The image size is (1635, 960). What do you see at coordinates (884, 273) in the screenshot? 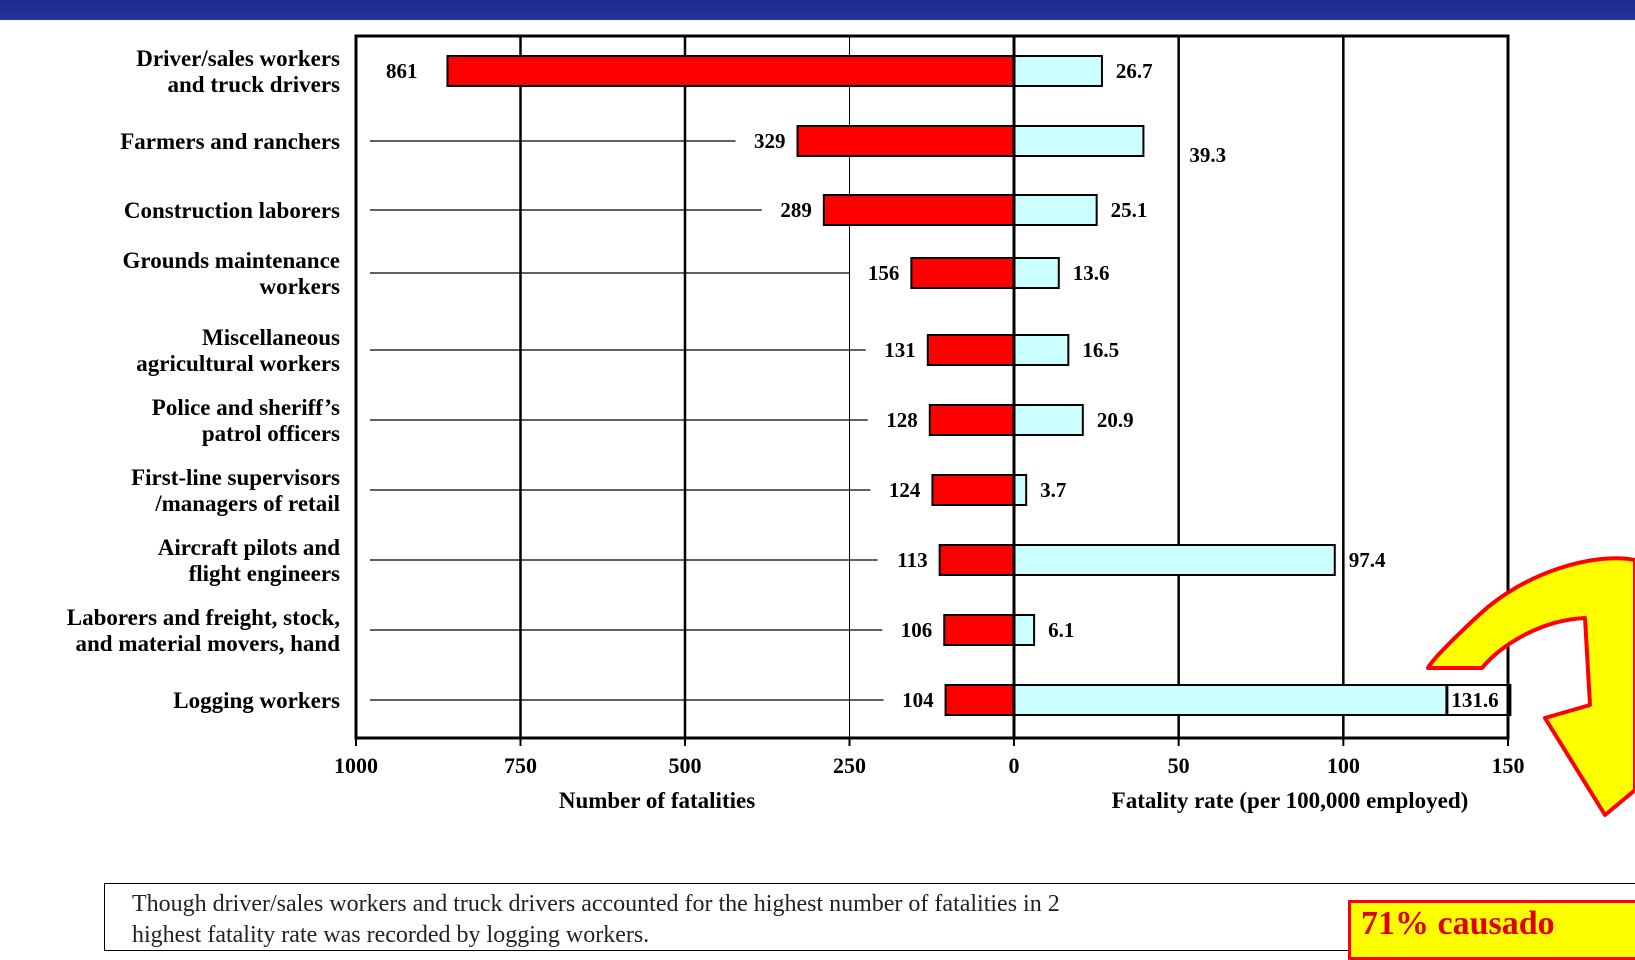
I see `fatalities-value: 156` at bounding box center [884, 273].